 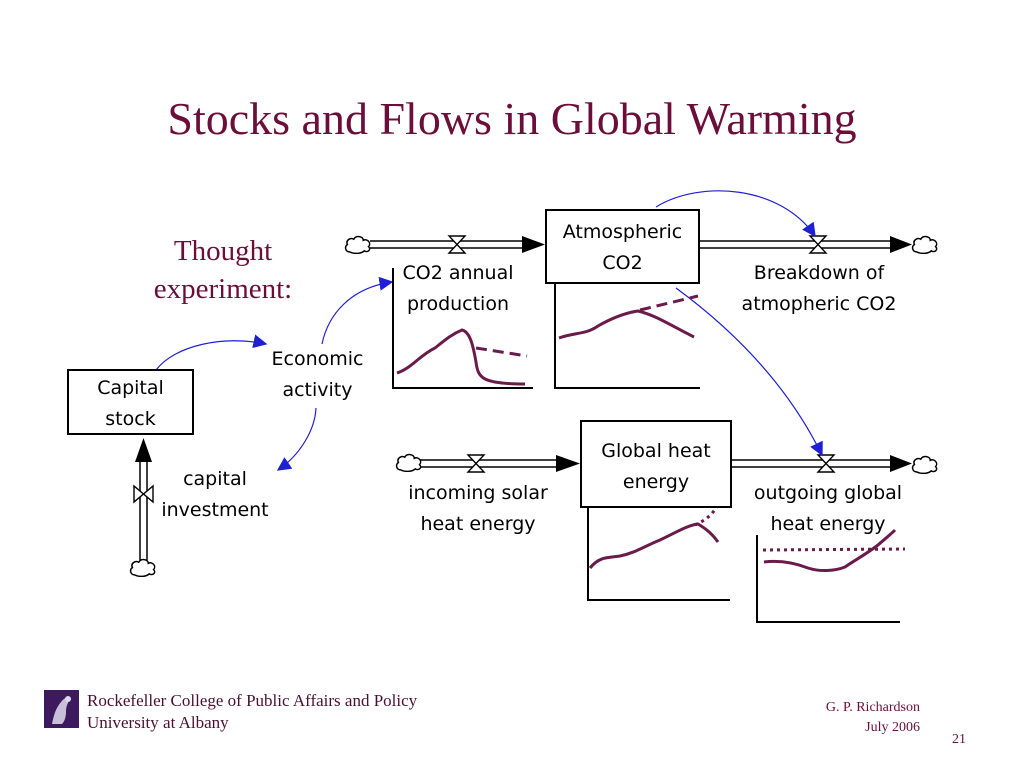 I want to click on flow-outgoing-global-label: outgoing global heat energy, so click(x=828, y=509).